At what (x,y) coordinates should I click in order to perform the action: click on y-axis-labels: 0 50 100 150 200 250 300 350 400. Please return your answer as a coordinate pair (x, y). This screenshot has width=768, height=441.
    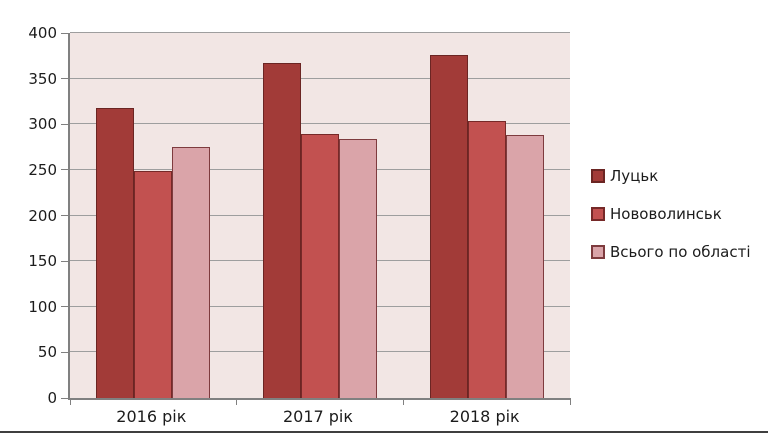
    Looking at the image, I should click on (28, 215).